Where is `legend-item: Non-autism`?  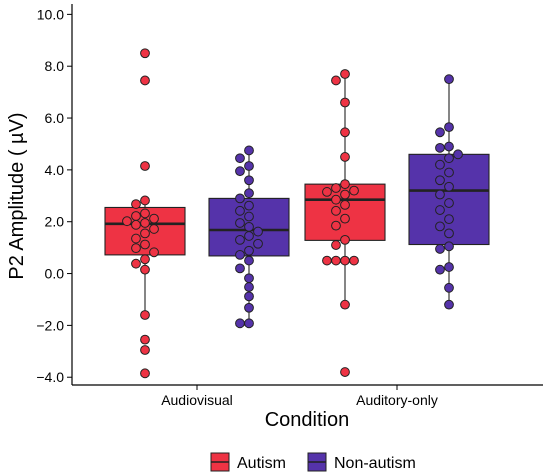 legend-item: Non-autism is located at coordinates (361, 462).